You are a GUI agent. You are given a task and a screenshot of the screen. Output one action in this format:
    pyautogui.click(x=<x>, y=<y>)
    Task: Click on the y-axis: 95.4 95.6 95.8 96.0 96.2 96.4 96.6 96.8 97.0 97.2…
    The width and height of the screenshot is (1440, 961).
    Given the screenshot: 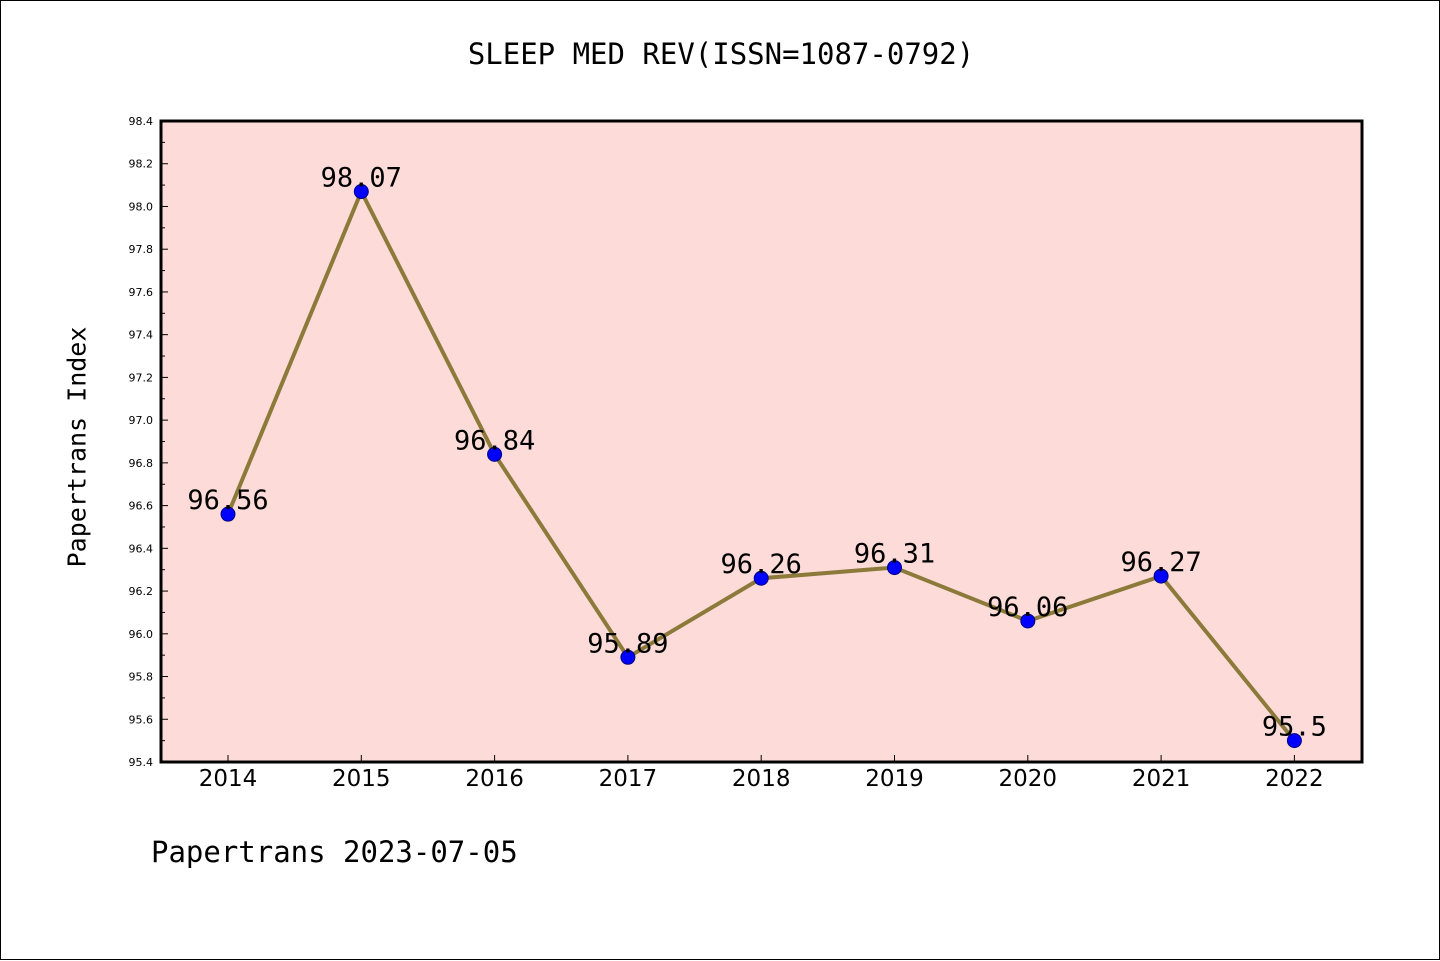 What is the action you would take?
    pyautogui.click(x=148, y=442)
    